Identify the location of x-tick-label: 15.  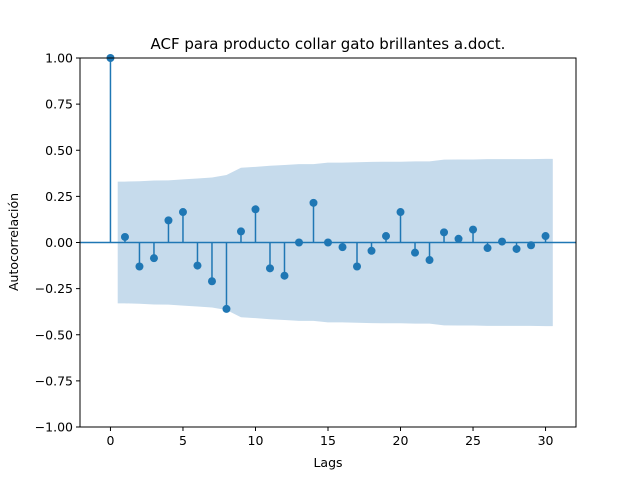
(328, 440).